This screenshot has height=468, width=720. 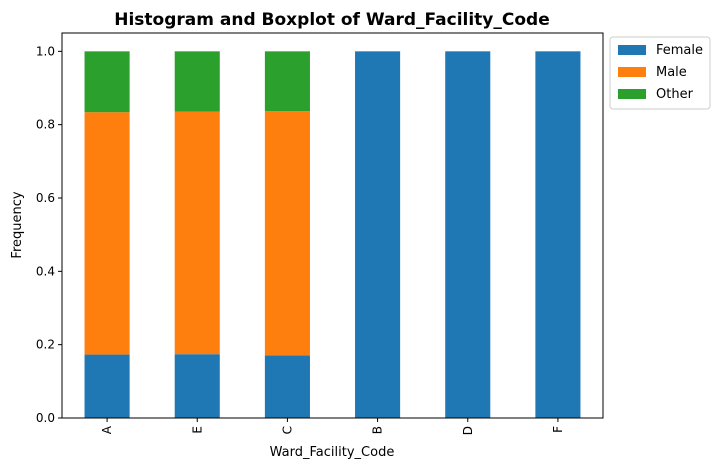 I want to click on y-tick-label: 0.0, so click(x=45, y=418).